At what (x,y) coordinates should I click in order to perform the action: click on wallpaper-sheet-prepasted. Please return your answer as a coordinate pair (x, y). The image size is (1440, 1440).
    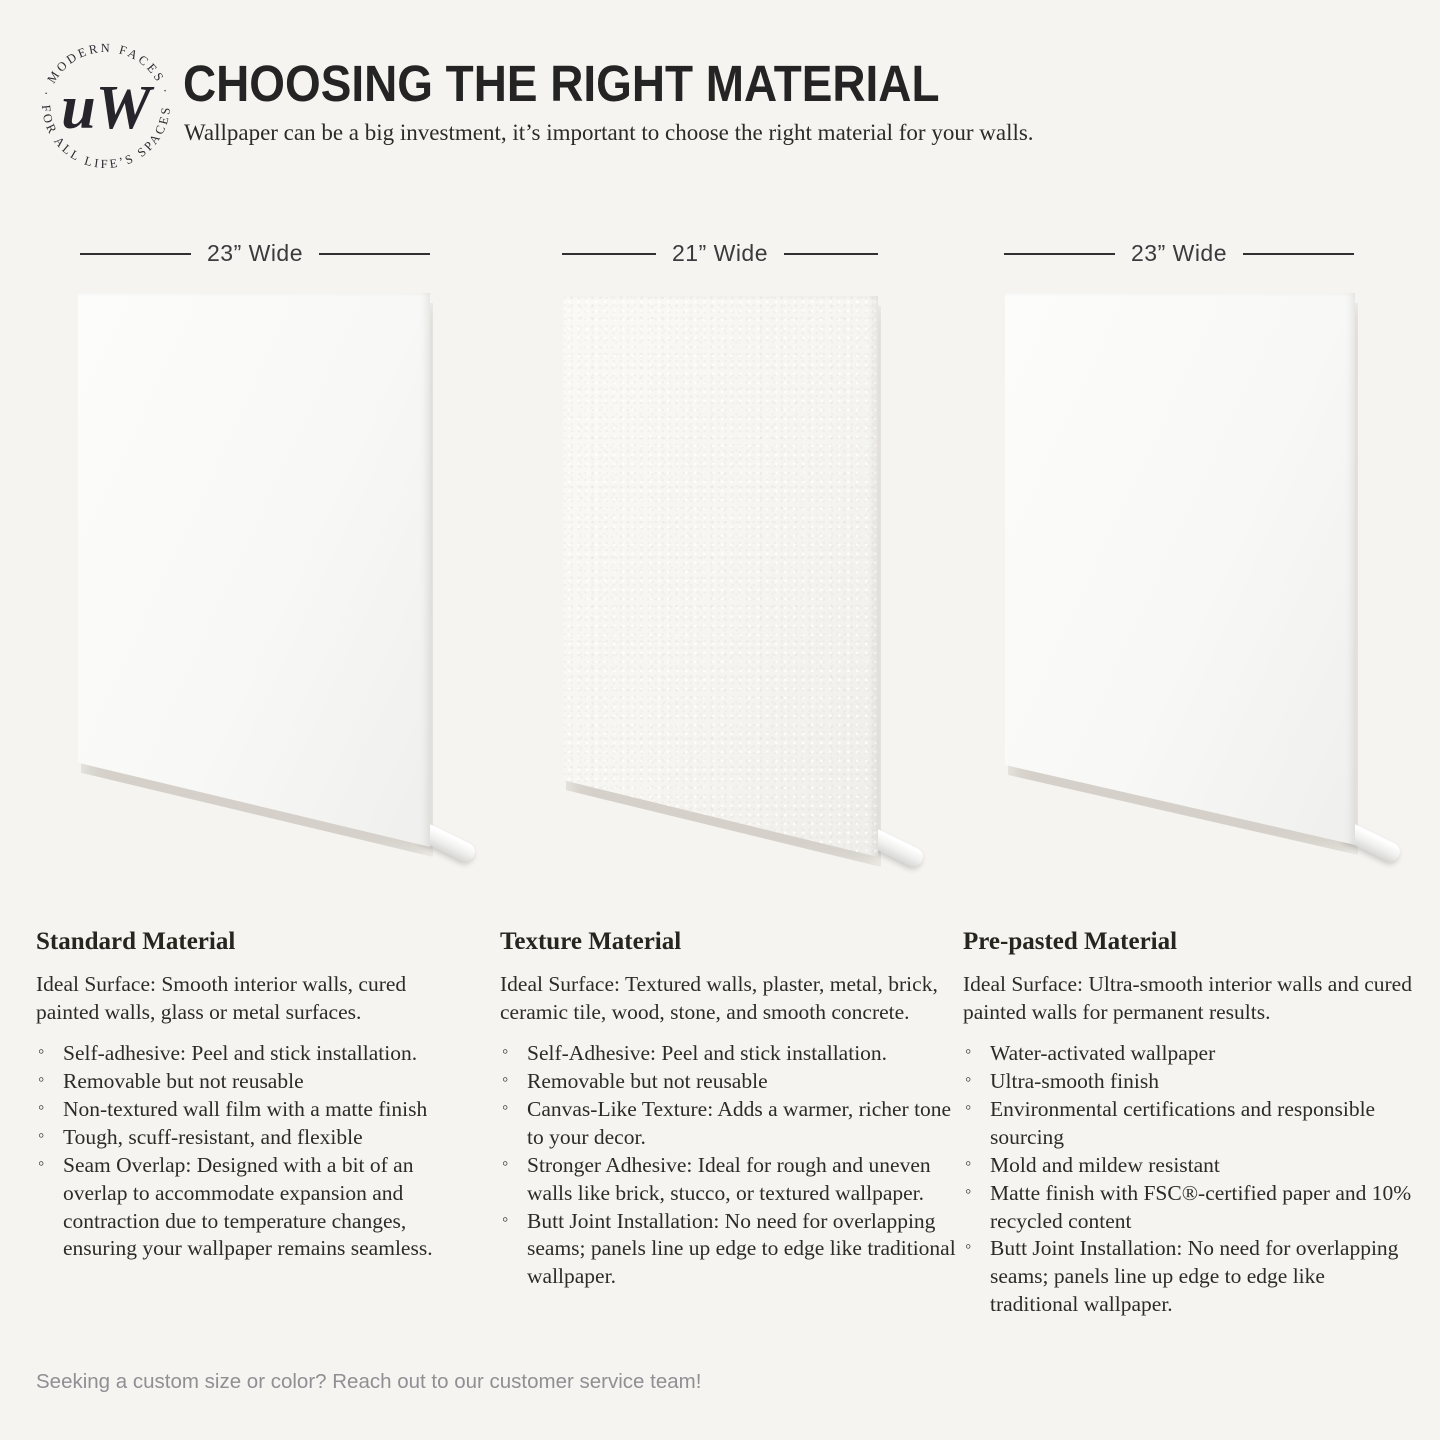
    Looking at the image, I should click on (1204, 579).